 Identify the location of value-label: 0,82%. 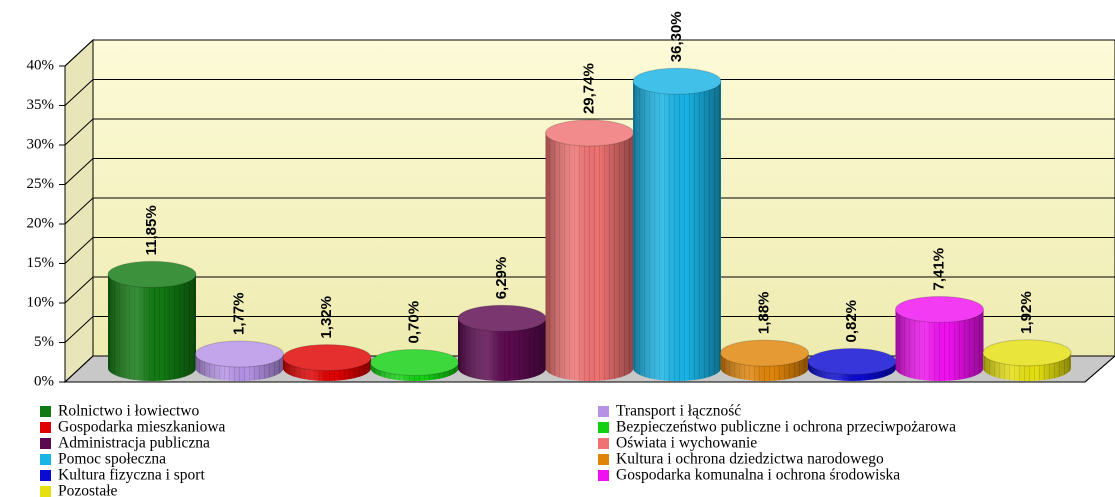
(851, 321).